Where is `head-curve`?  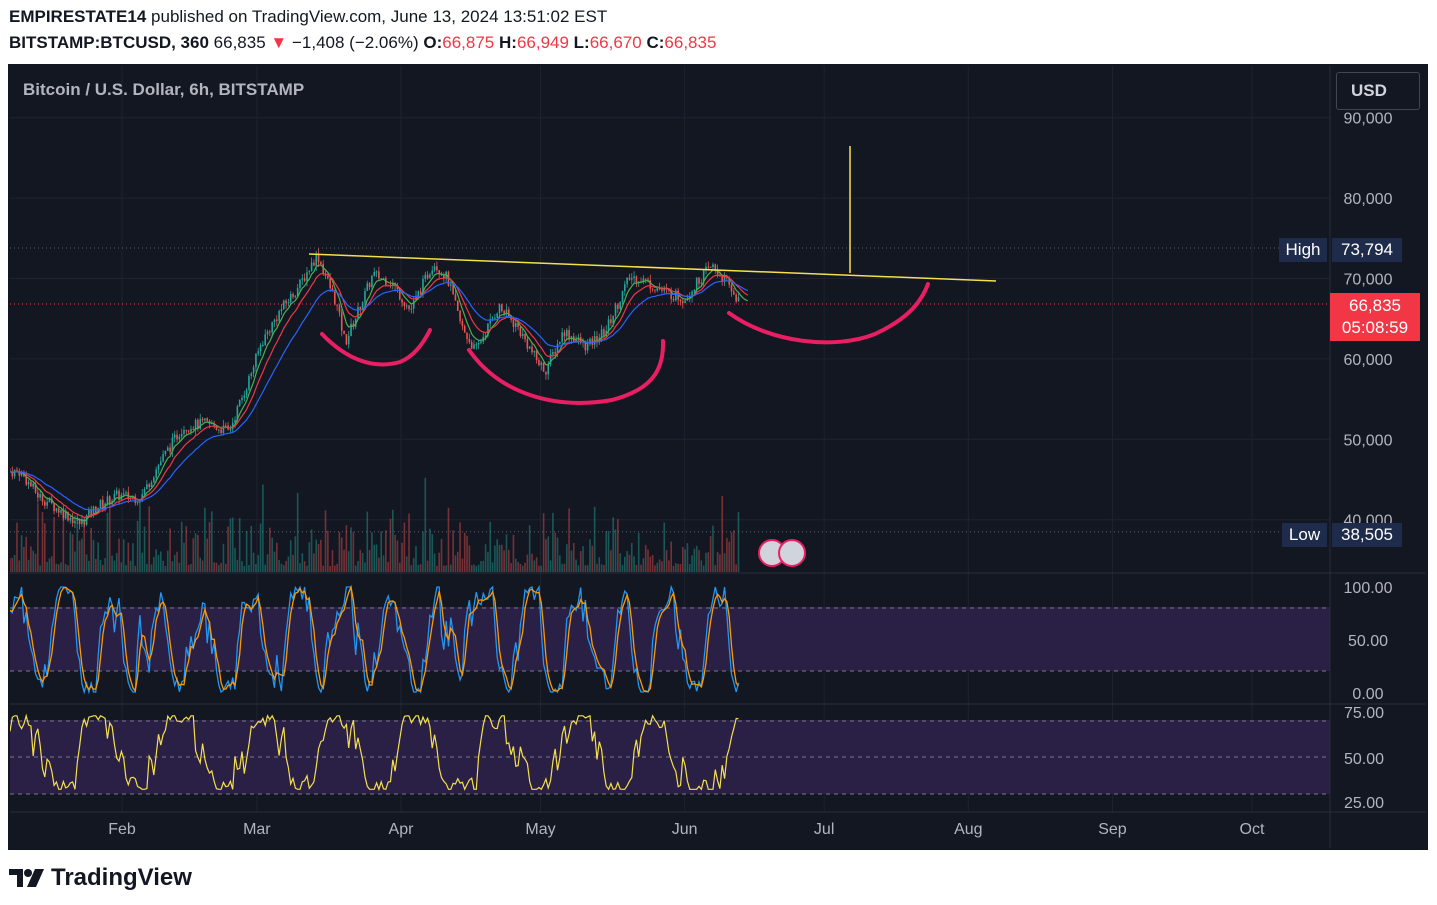 head-curve is located at coordinates (566, 372).